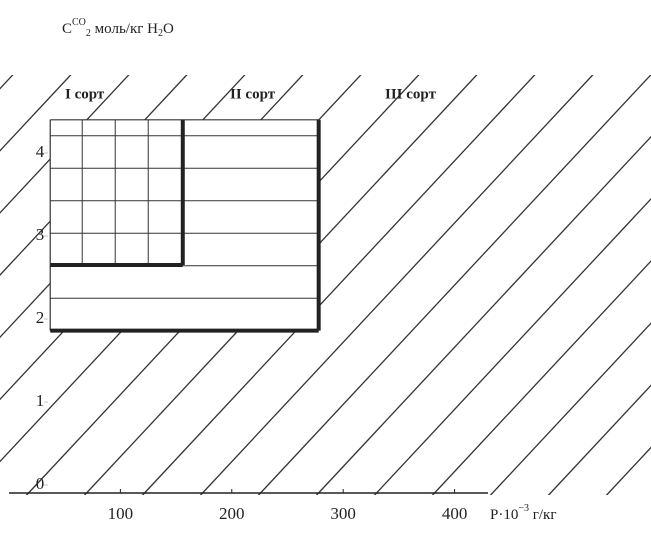 The height and width of the screenshot is (537, 651). Describe the element at coordinates (40, 234) in the screenshot. I see `y-tick-label: 3` at that location.